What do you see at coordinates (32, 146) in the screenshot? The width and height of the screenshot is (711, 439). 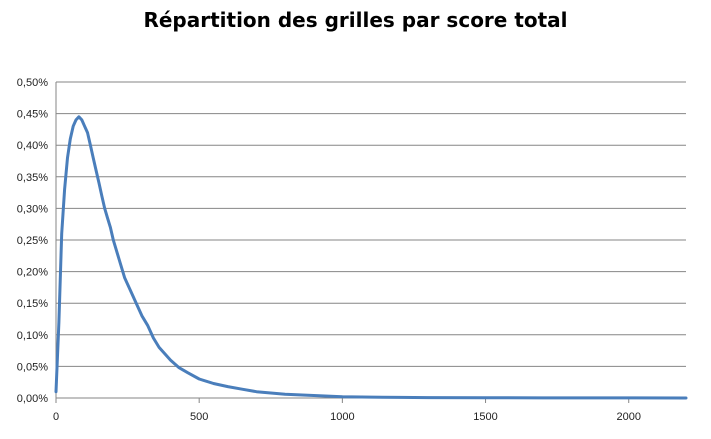 I see `y-tick-label: 0,40%` at bounding box center [32, 146].